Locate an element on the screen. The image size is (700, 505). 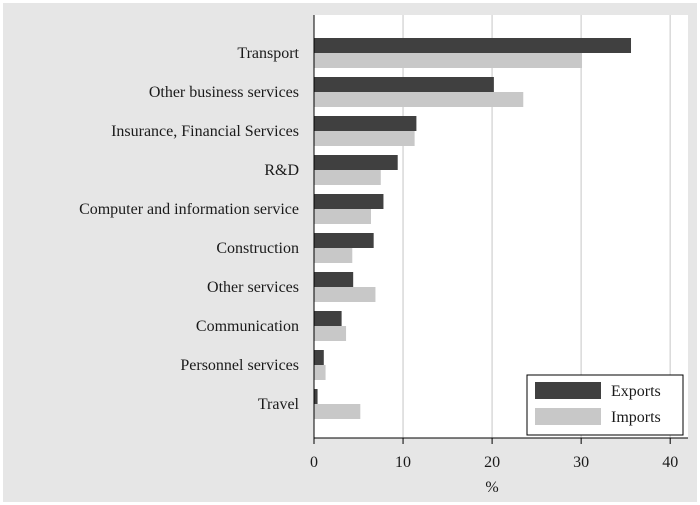
legend-swatch-imports is located at coordinates (568, 416).